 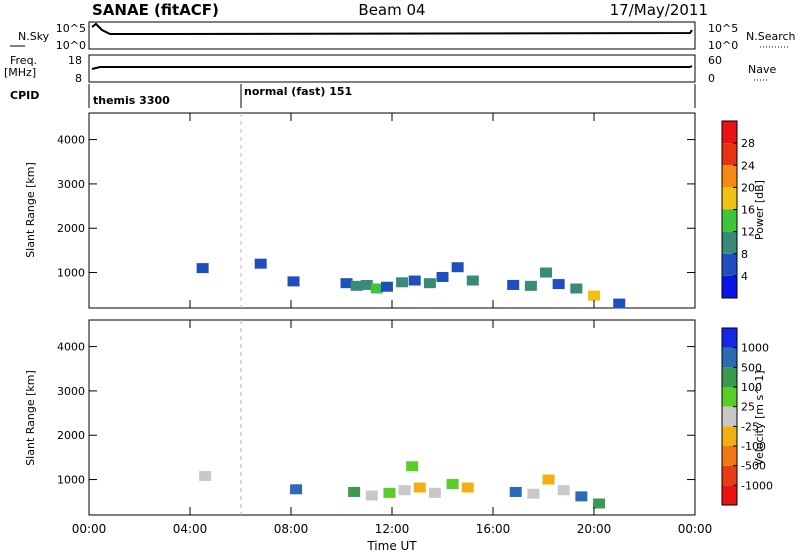 I want to click on cpid-mode-0: themis 3300, so click(x=131, y=100).